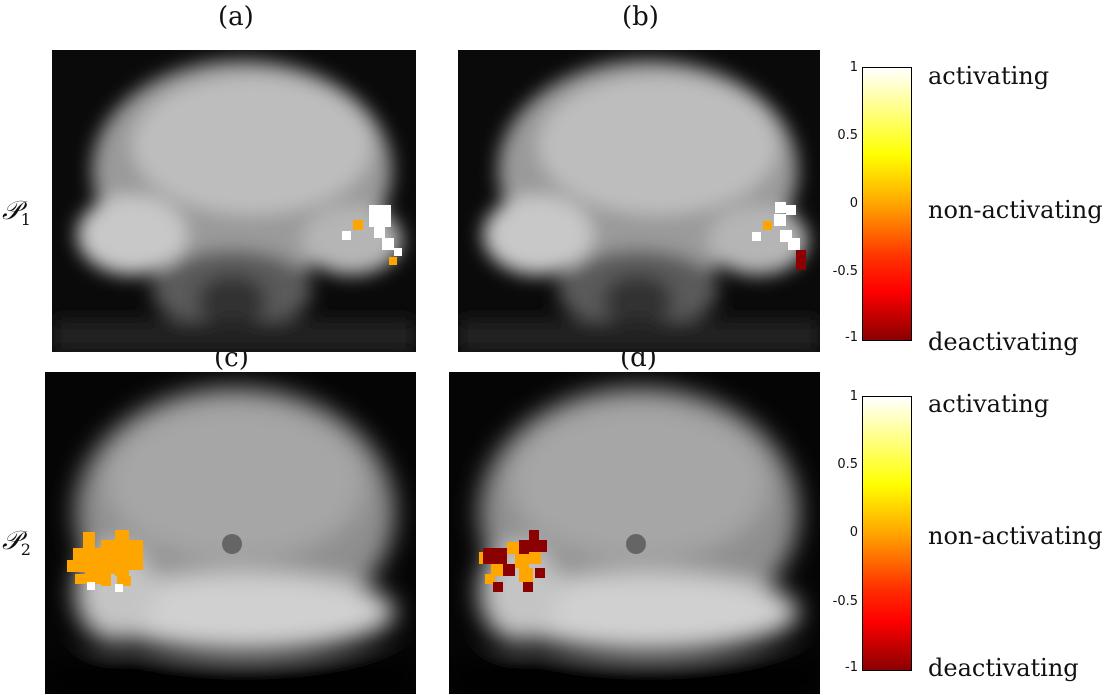 Image resolution: width=1120 pixels, height=695 pixels. I want to click on row-subscript: 1, so click(25, 220).